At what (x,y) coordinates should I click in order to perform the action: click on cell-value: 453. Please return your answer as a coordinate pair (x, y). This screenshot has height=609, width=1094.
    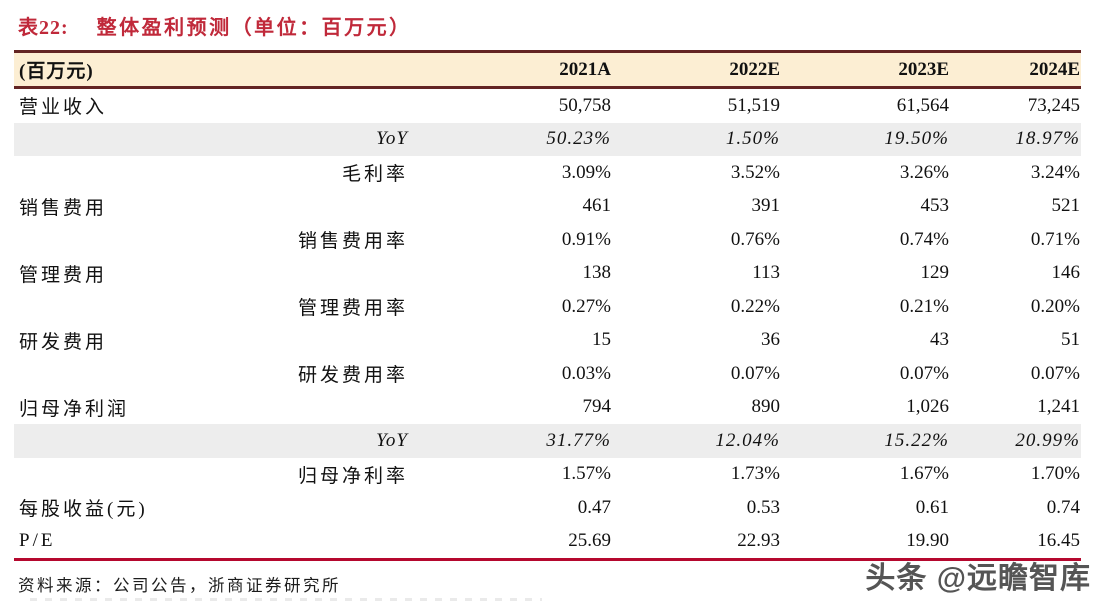
    Looking at the image, I should click on (935, 206).